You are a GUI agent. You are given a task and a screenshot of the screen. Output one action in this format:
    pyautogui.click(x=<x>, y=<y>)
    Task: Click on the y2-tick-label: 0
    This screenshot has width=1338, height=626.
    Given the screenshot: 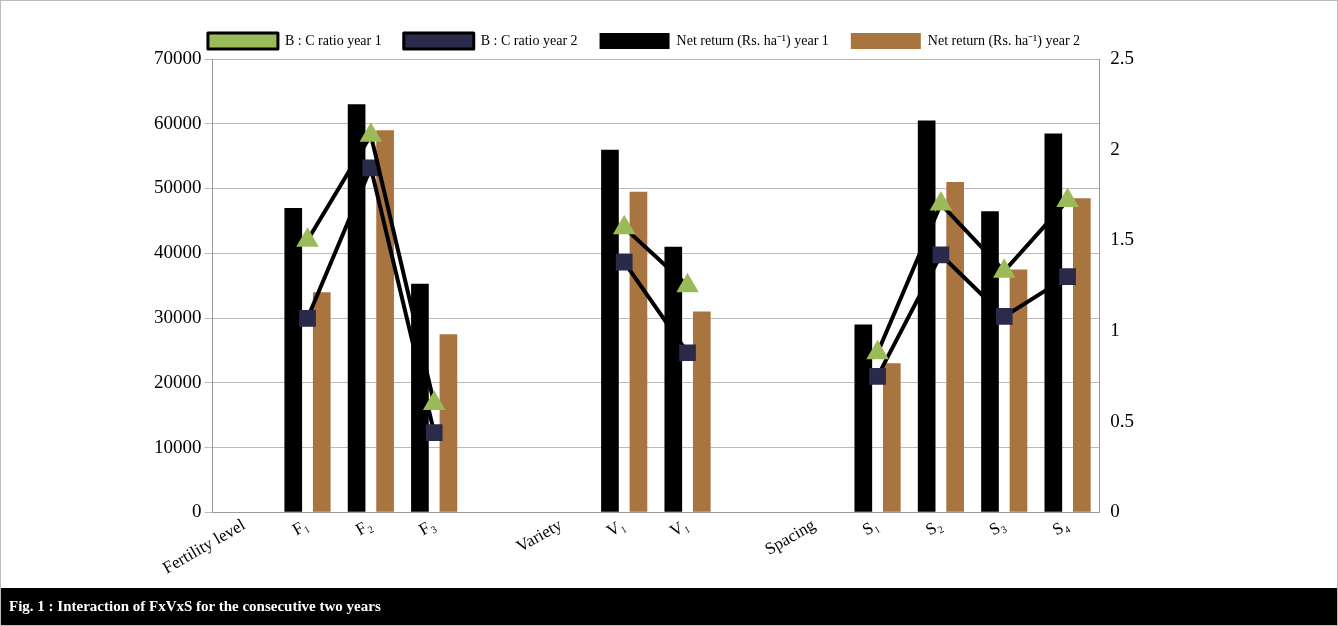 What is the action you would take?
    pyautogui.click(x=1115, y=511)
    